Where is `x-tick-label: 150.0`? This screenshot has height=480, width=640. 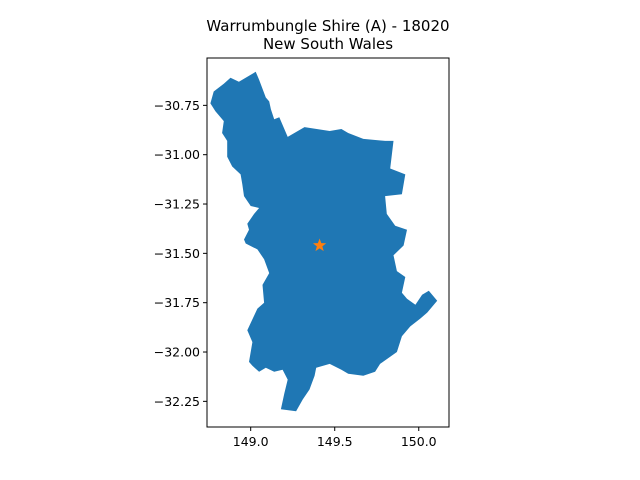
x-tick-label: 150.0 is located at coordinates (419, 441).